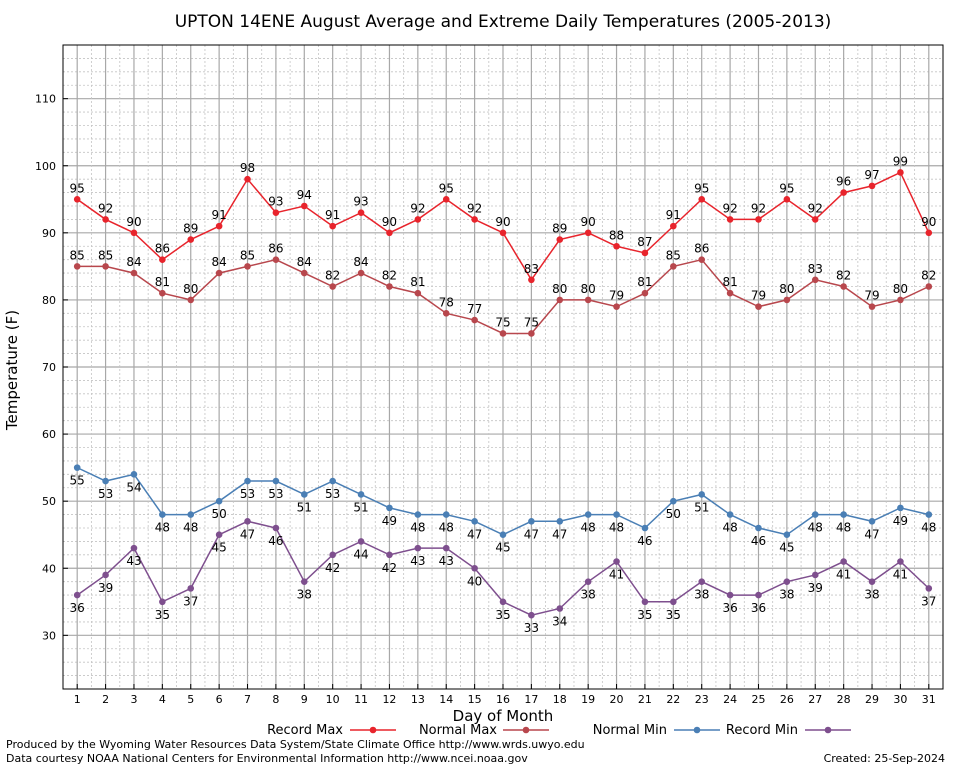 The width and height of the screenshot is (954, 768). What do you see at coordinates (474, 309) in the screenshot?
I see `normal-max-data-label: 77` at bounding box center [474, 309].